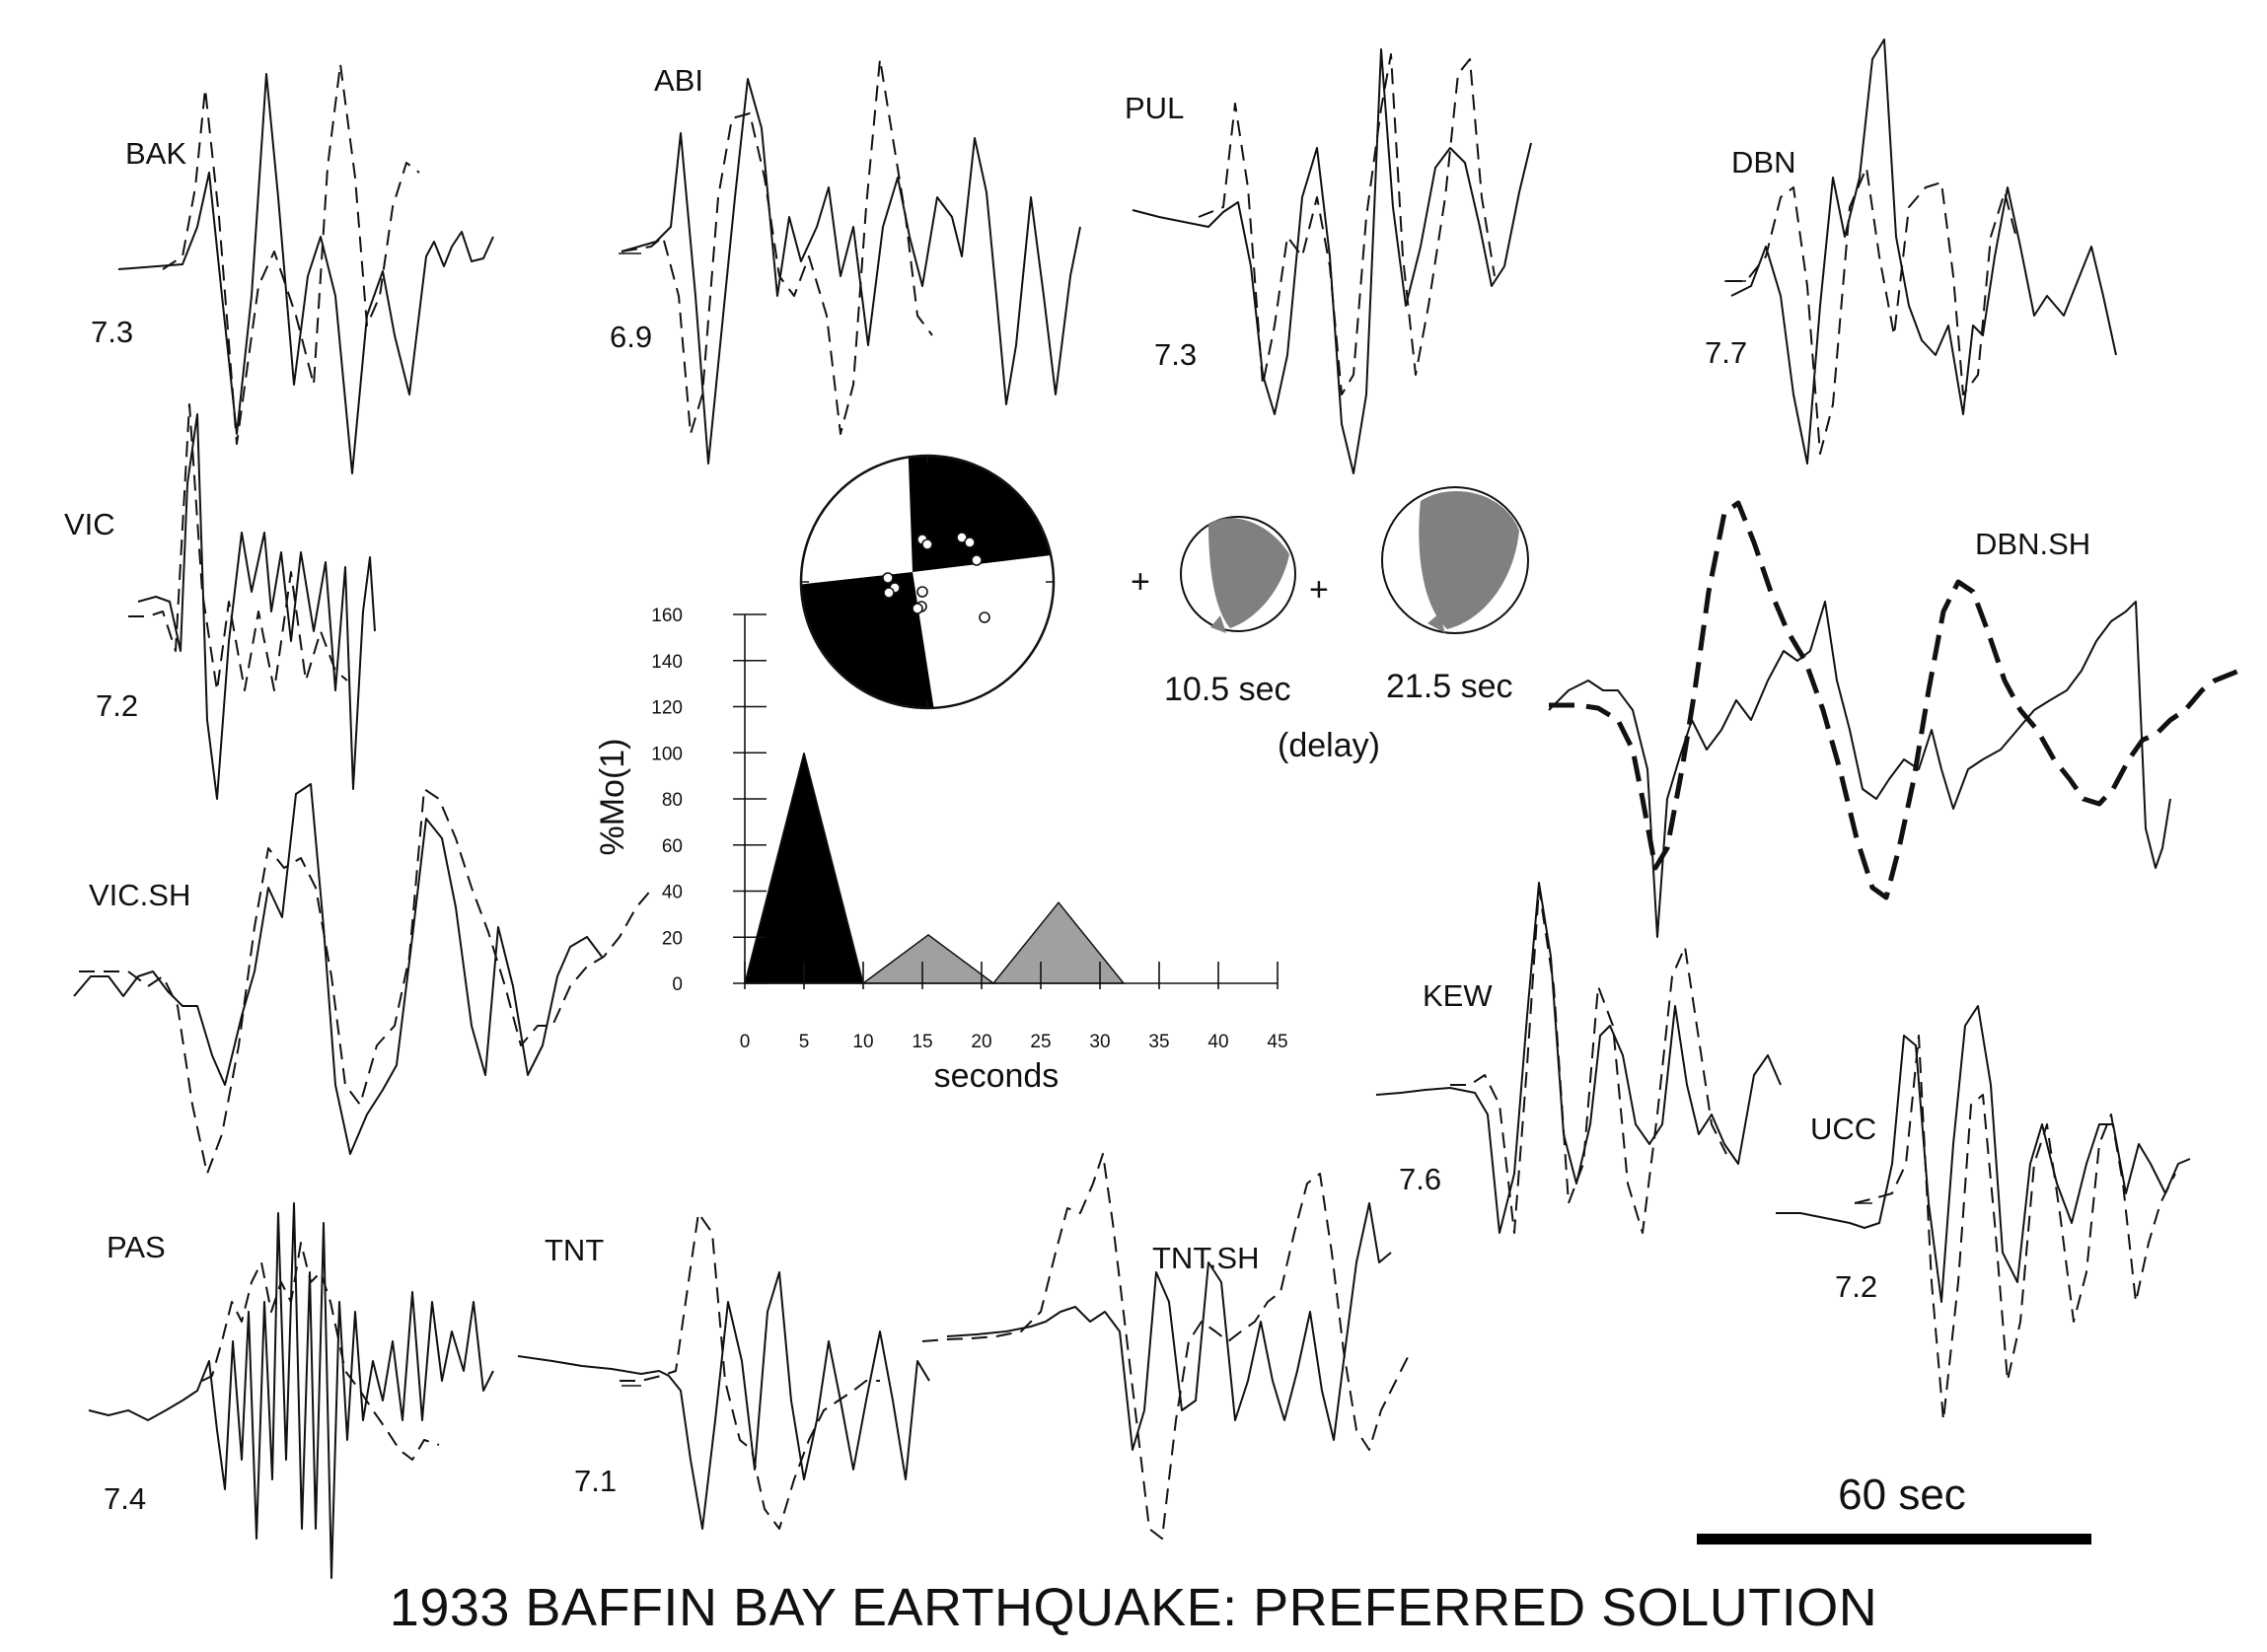 The image size is (2267, 1652). Describe the element at coordinates (927, 582) in the screenshot. I see `focal-mechanism` at that location.